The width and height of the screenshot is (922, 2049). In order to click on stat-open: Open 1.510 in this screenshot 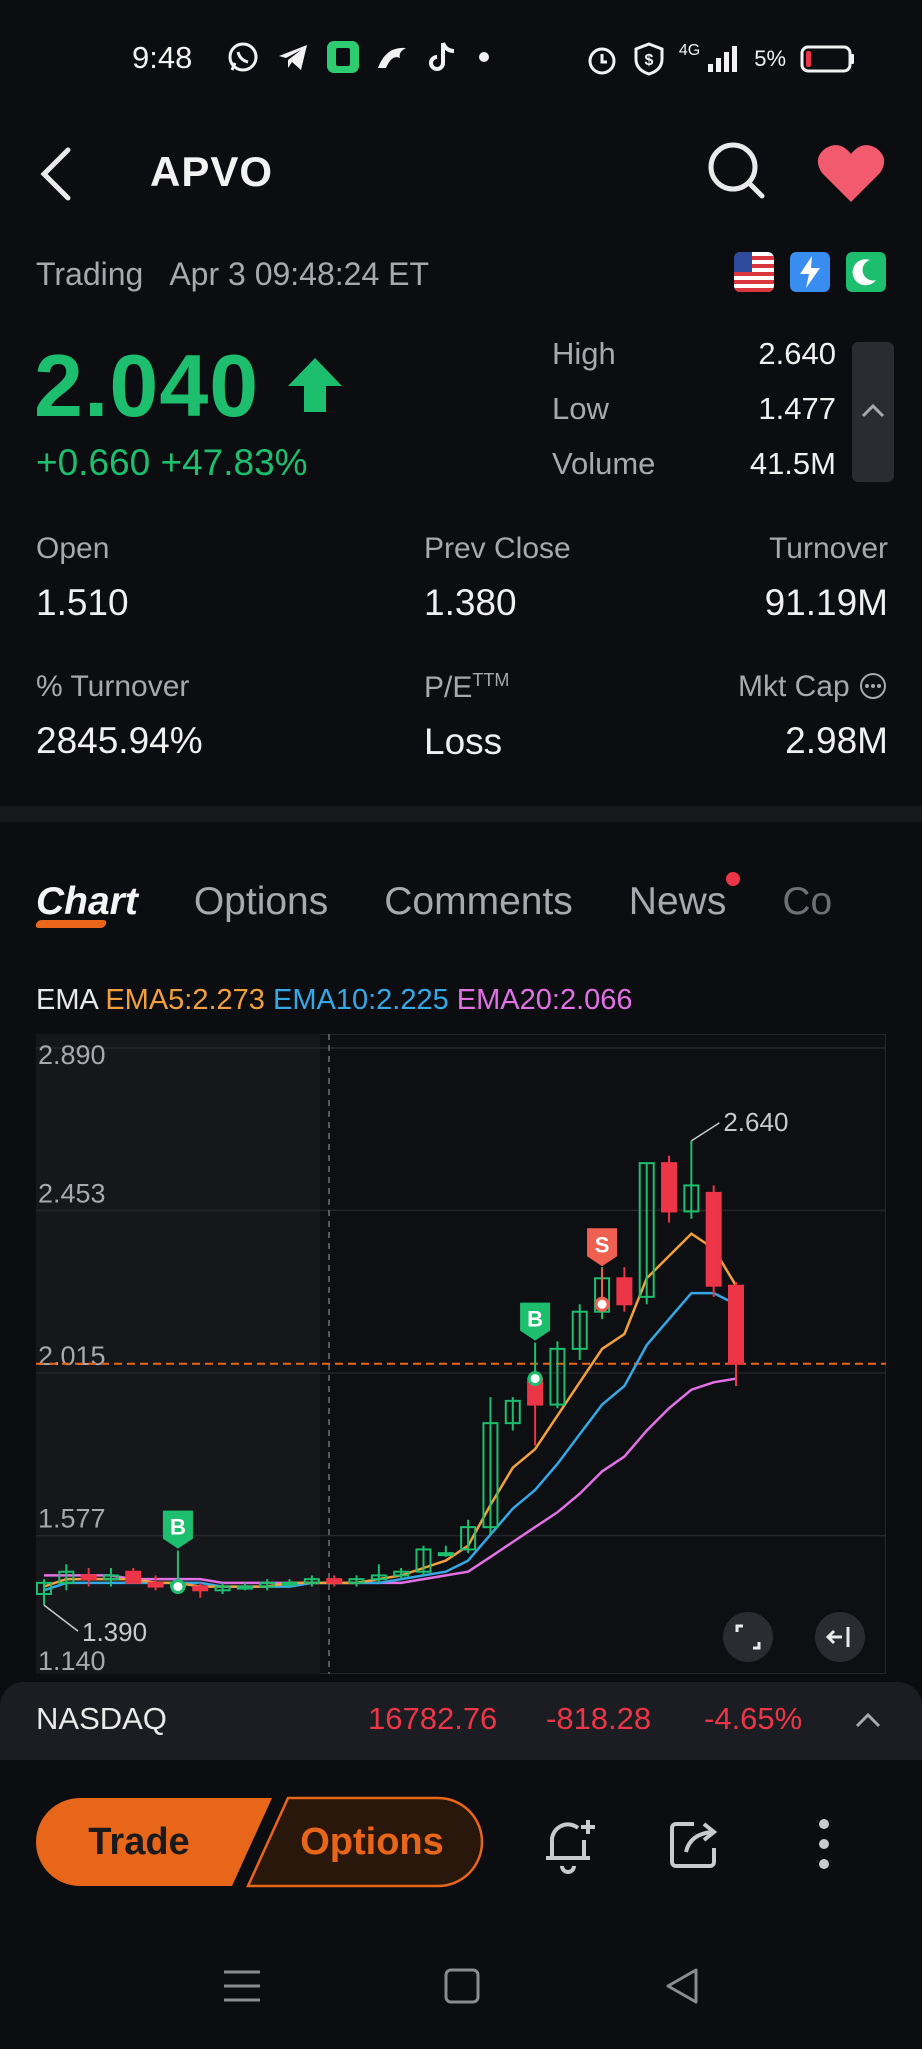, I will do `click(82, 577)`.